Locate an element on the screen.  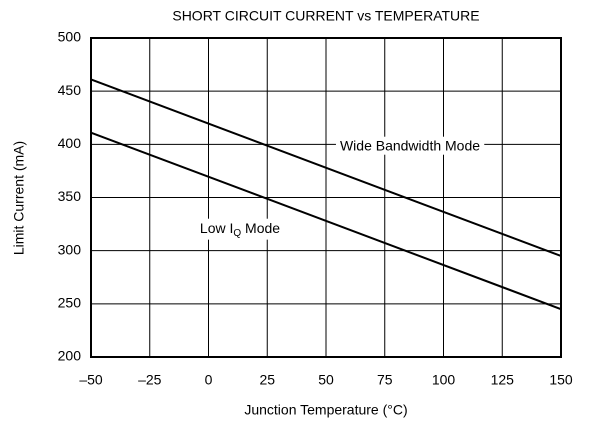
series-label-part: Q is located at coordinates (237, 233).